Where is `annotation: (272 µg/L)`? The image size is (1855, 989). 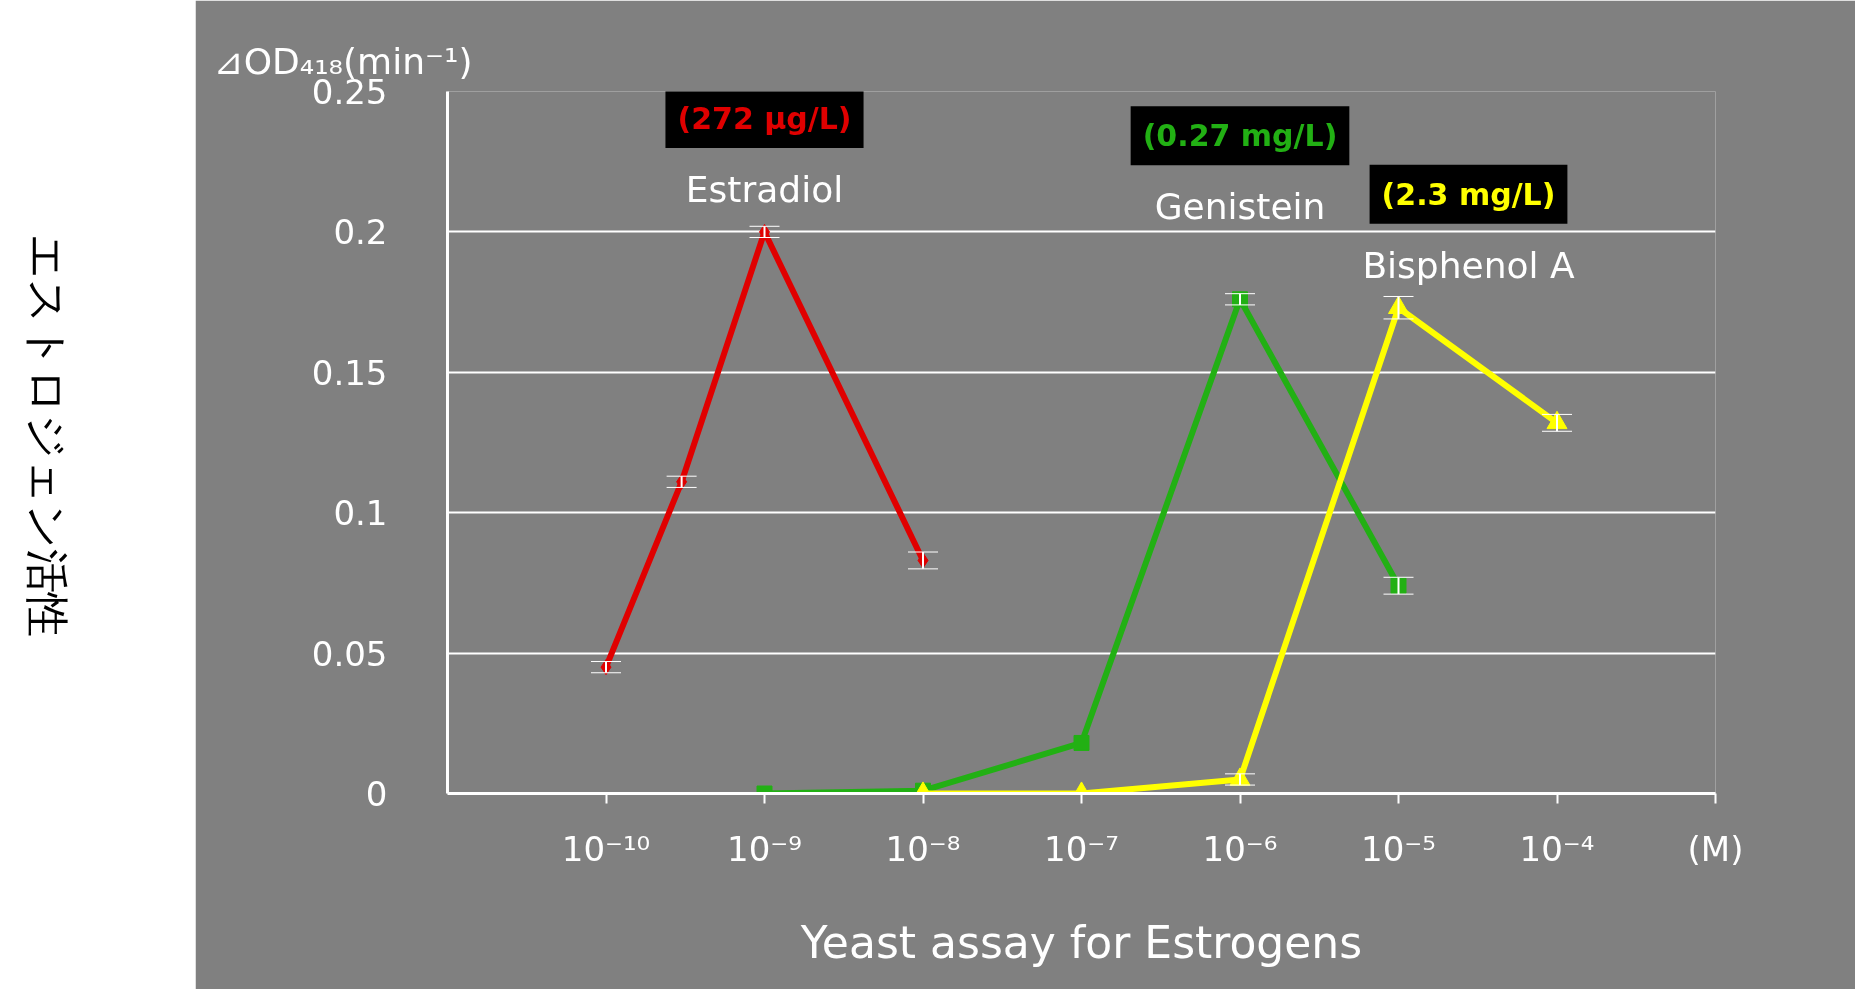 annotation: (272 µg/L) is located at coordinates (764, 118).